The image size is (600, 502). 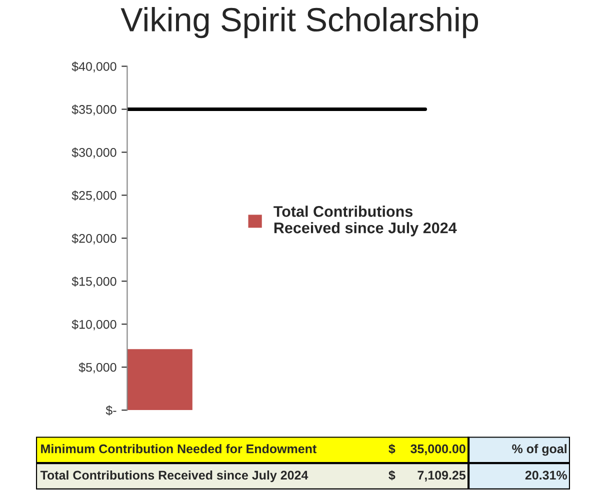 I want to click on y-tick-label: $15,000, so click(x=94, y=282).